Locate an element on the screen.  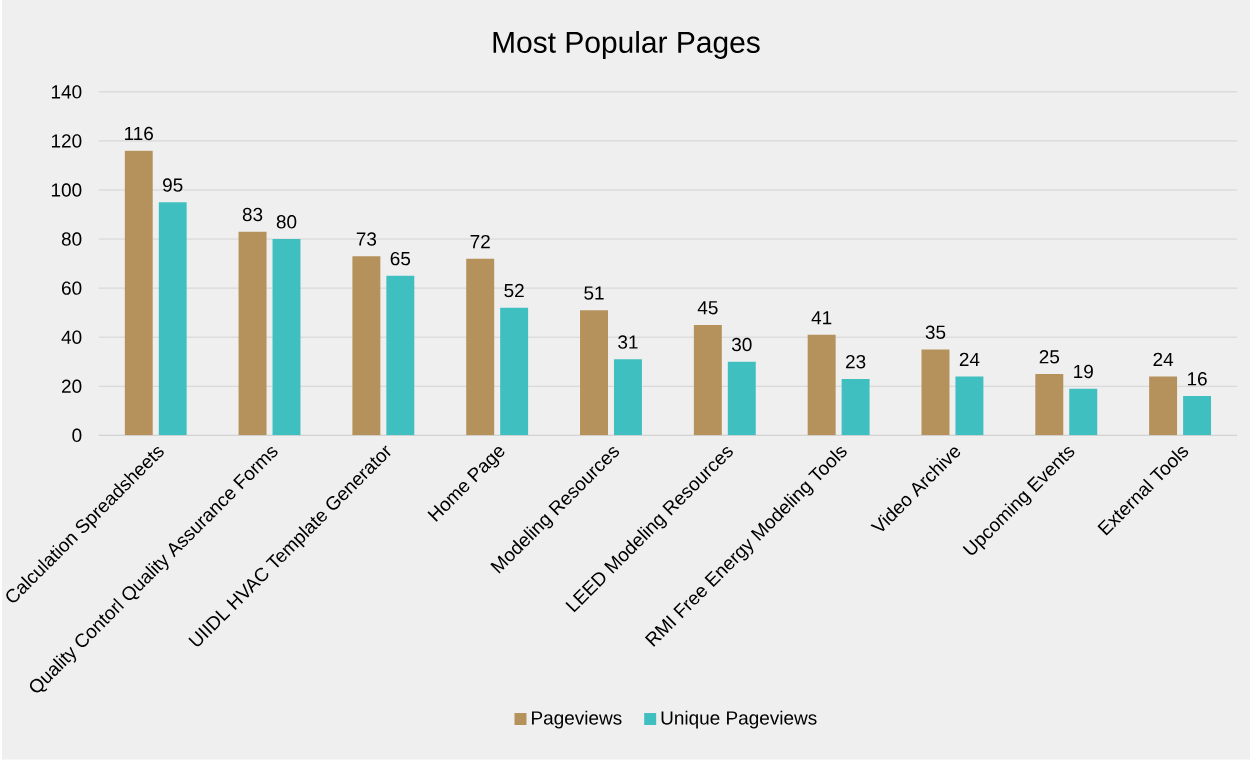
data-label: 80 is located at coordinates (286, 222).